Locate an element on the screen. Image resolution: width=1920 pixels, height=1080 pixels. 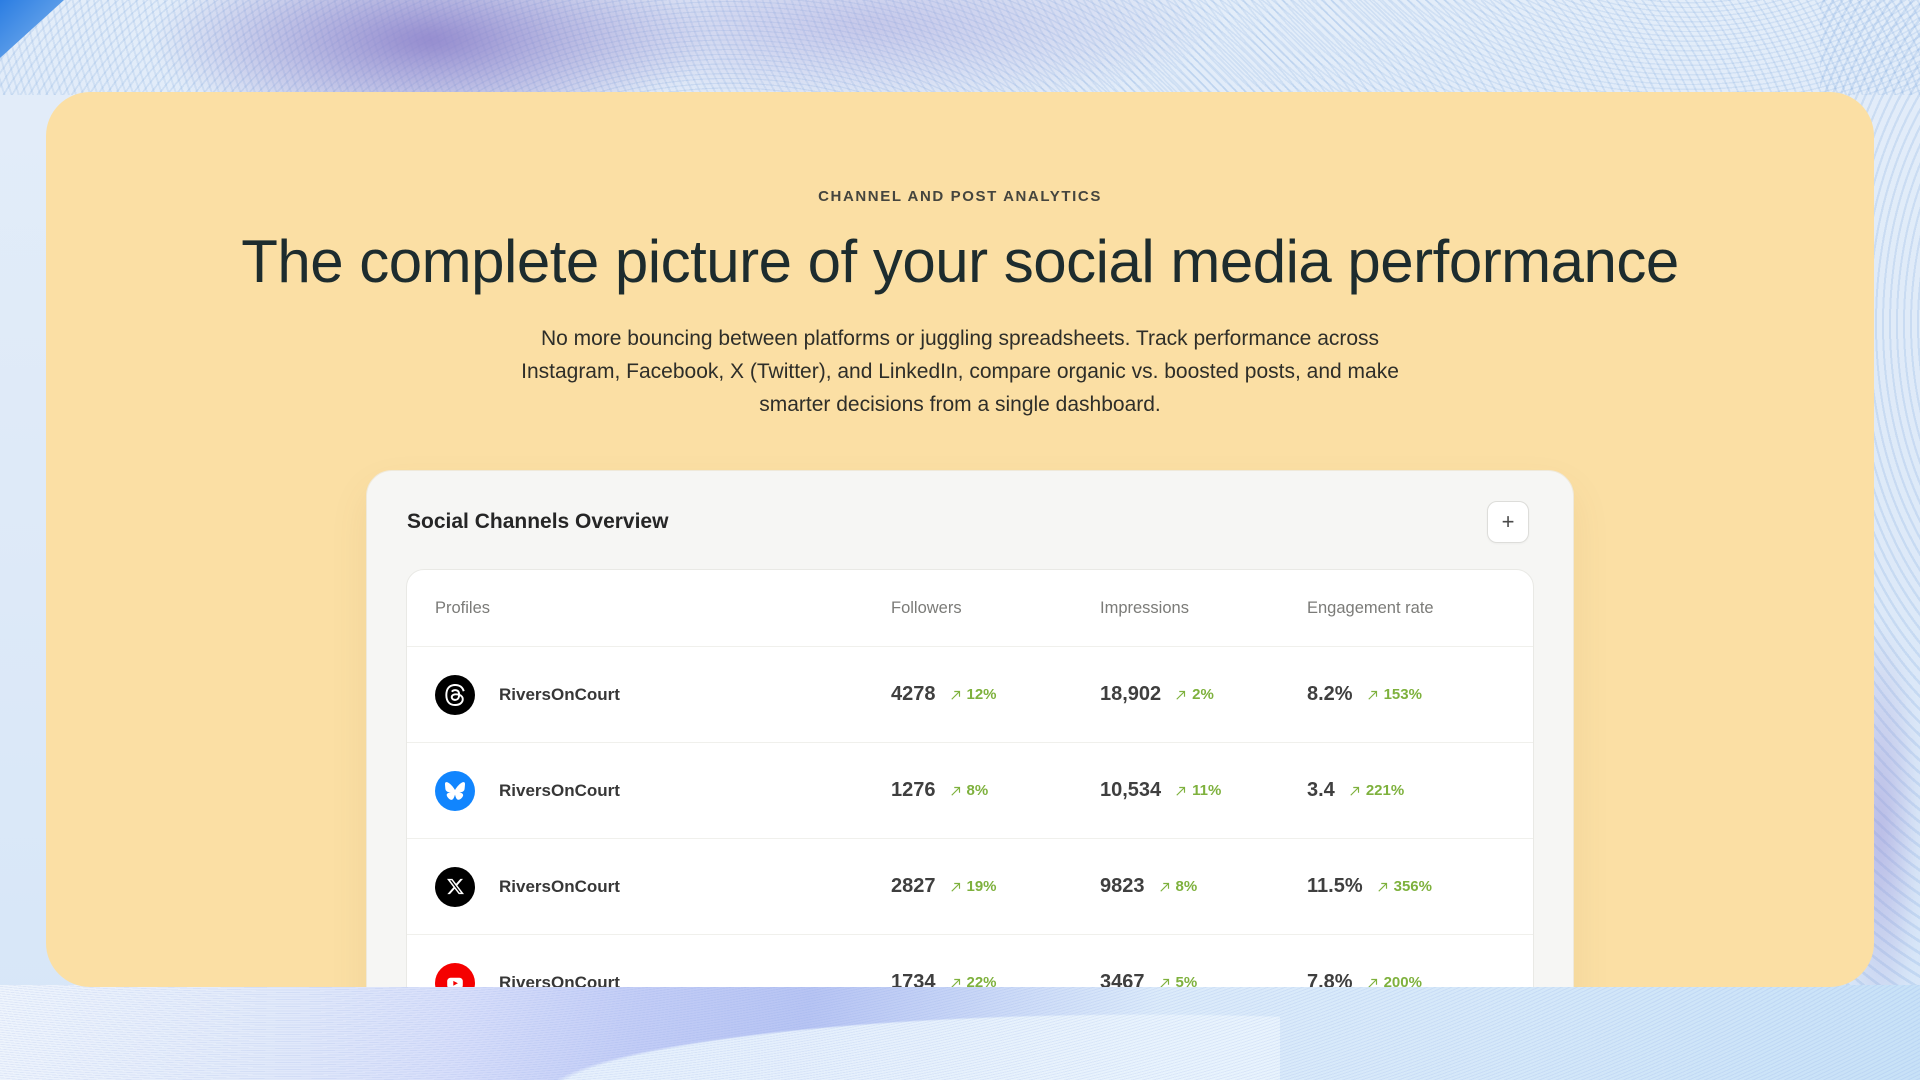
blue-corner-shape is located at coordinates (32, 29).